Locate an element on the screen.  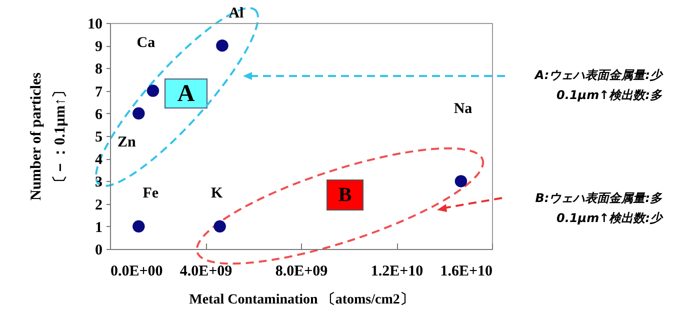
x-tick-label: 8.0E+09 is located at coordinates (301, 272).